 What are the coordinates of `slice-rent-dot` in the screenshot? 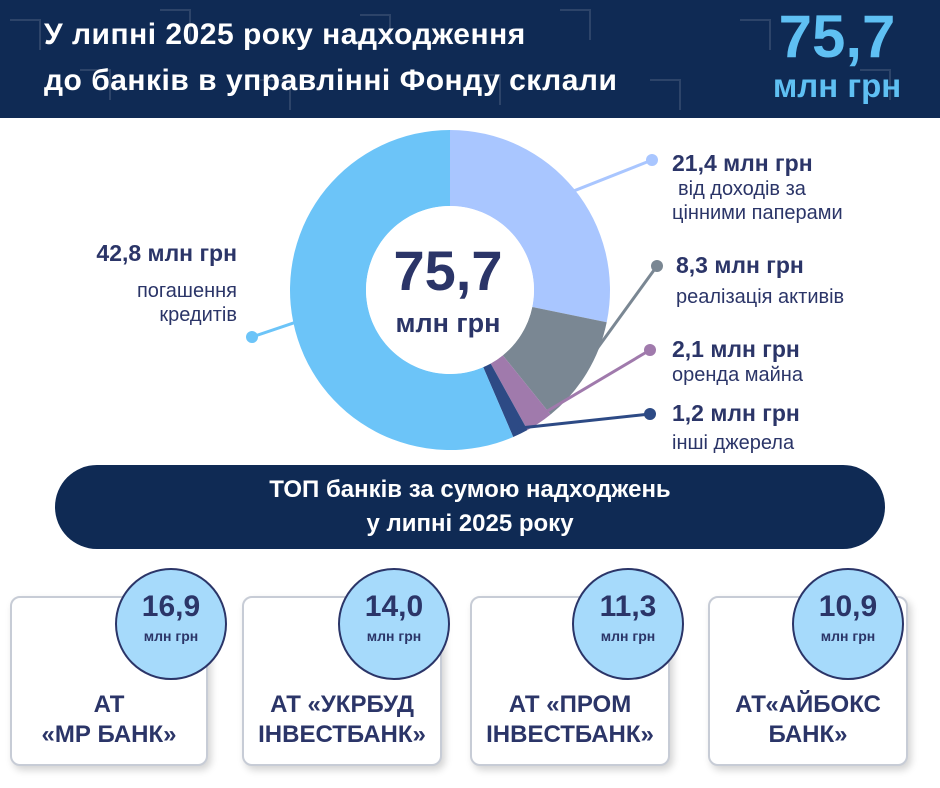 It's located at (650, 350).